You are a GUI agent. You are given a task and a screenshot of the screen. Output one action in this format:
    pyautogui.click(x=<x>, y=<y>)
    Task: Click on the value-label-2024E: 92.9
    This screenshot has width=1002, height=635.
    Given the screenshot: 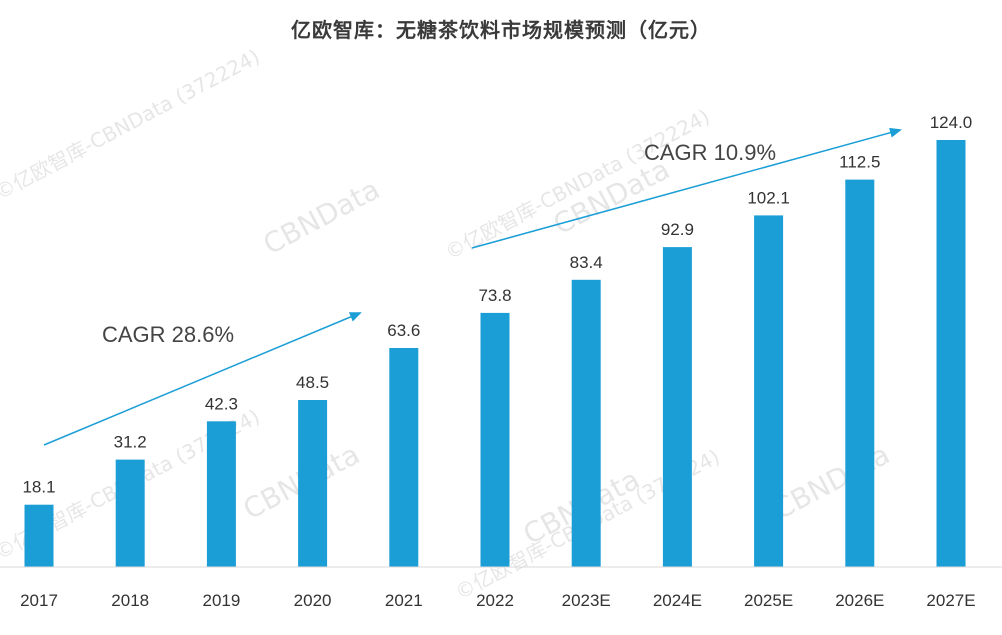 What is the action you would take?
    pyautogui.click(x=677, y=229)
    